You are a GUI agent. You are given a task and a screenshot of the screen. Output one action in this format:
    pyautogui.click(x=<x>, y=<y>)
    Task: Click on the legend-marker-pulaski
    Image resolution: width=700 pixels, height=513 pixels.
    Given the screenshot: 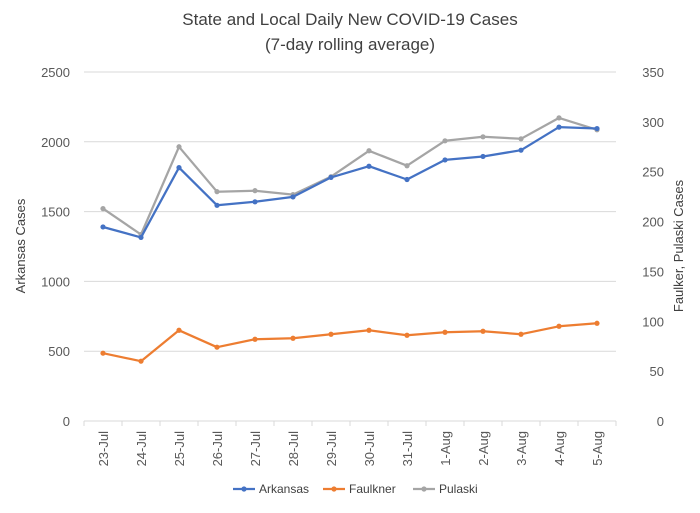 What is the action you would take?
    pyautogui.click(x=424, y=489)
    